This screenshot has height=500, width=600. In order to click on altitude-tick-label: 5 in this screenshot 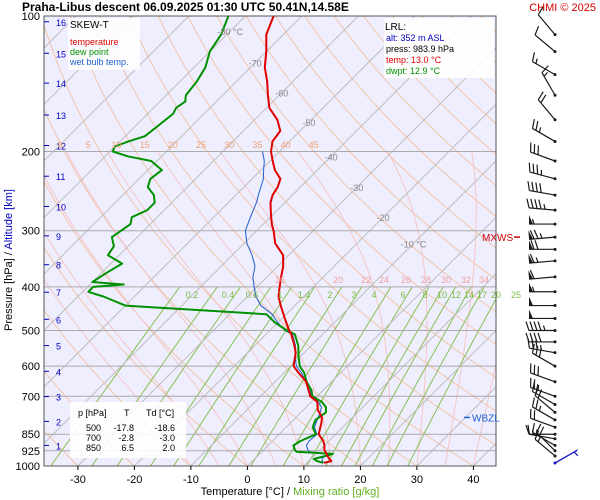, I will do `click(58, 347)`.